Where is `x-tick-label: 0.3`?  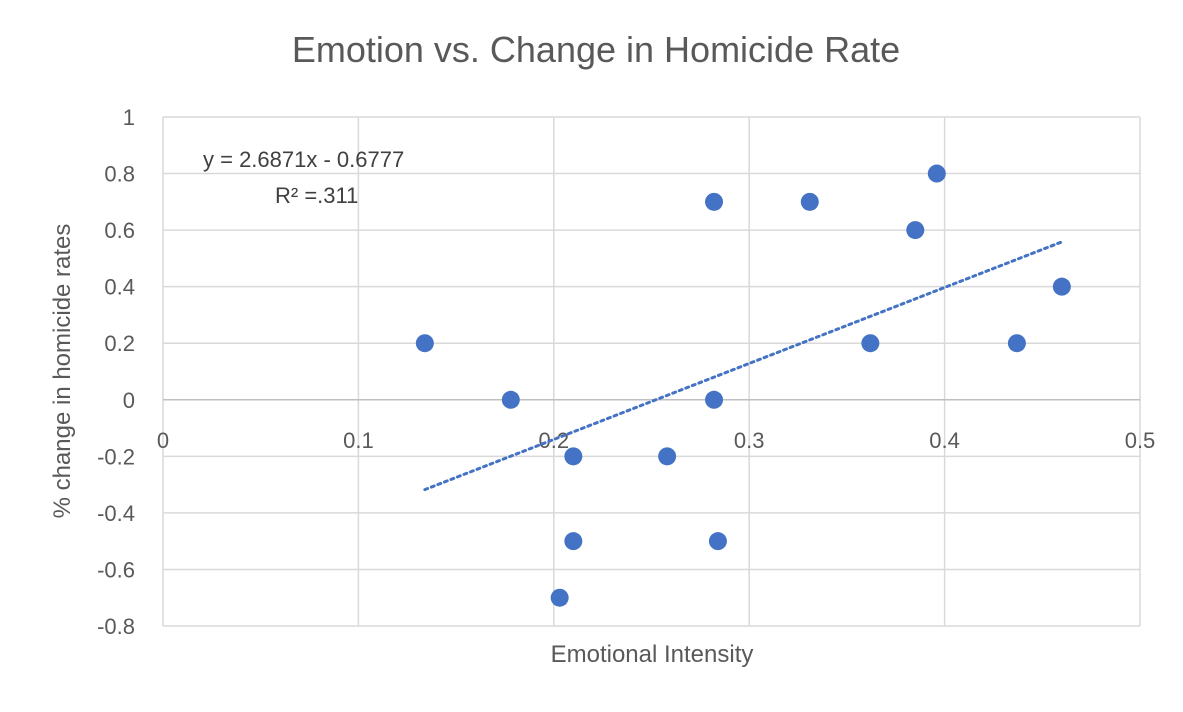 x-tick-label: 0.3 is located at coordinates (749, 440).